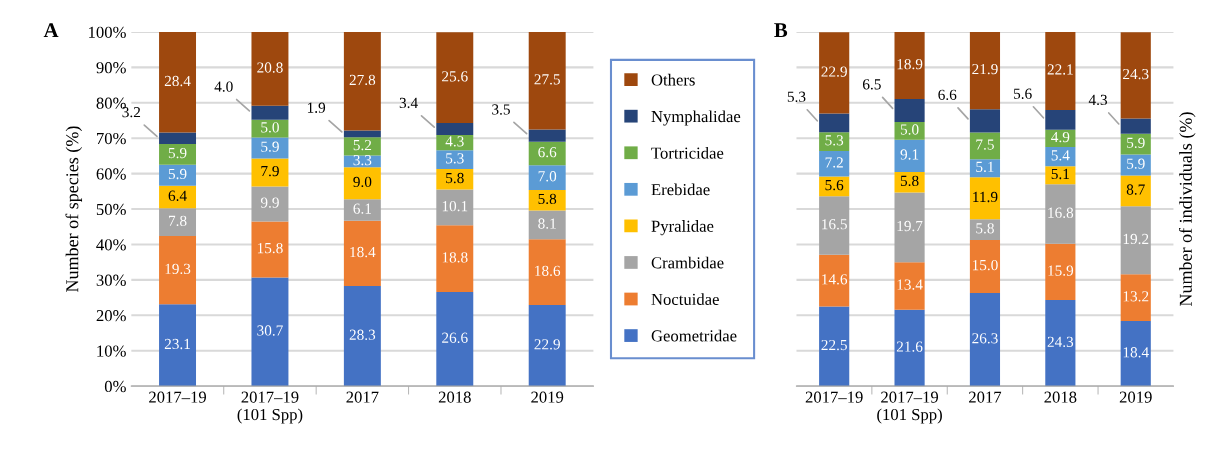 The width and height of the screenshot is (1216, 457). What do you see at coordinates (1060, 342) in the screenshot?
I see `data-label: 24.3` at bounding box center [1060, 342].